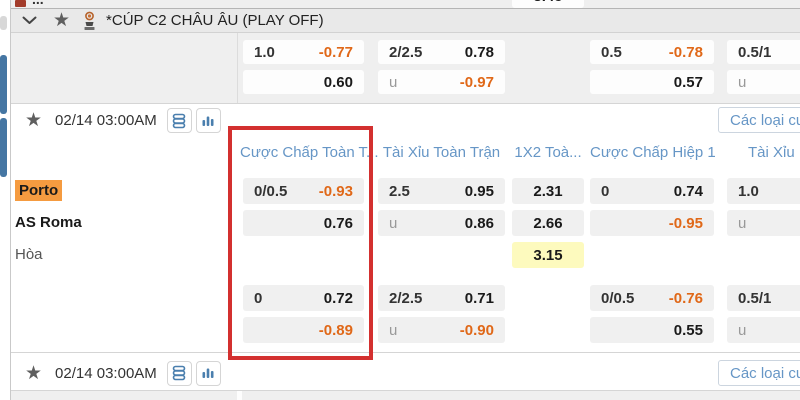  What do you see at coordinates (5, 200) in the screenshot?
I see `left-scrollbar` at bounding box center [5, 200].